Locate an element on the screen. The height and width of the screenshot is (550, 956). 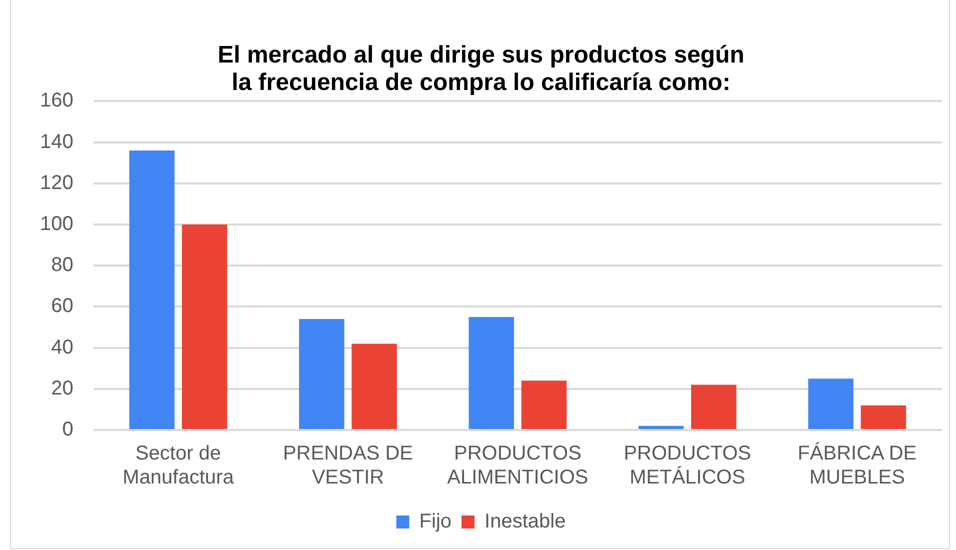
y-tick-label: 0 is located at coordinates (68, 429).